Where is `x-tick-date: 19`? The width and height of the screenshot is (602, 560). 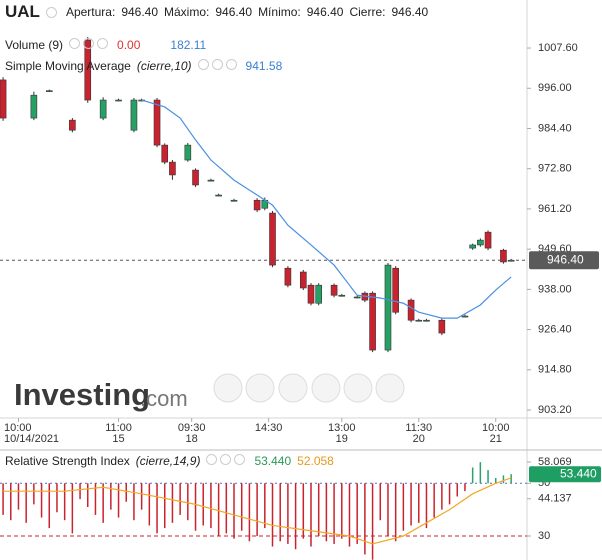 x-tick-date: 19 is located at coordinates (342, 439).